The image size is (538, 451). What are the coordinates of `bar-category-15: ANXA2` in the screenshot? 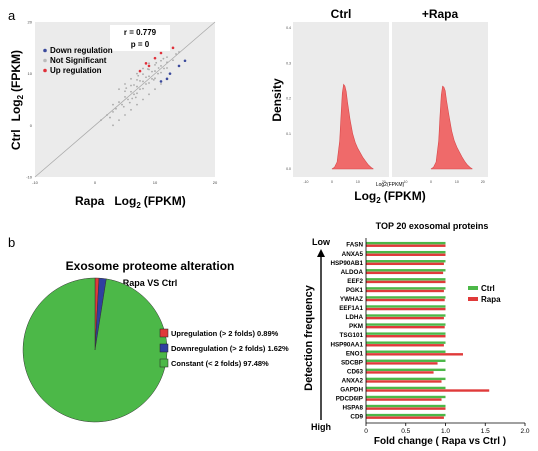 It's located at (353, 380).